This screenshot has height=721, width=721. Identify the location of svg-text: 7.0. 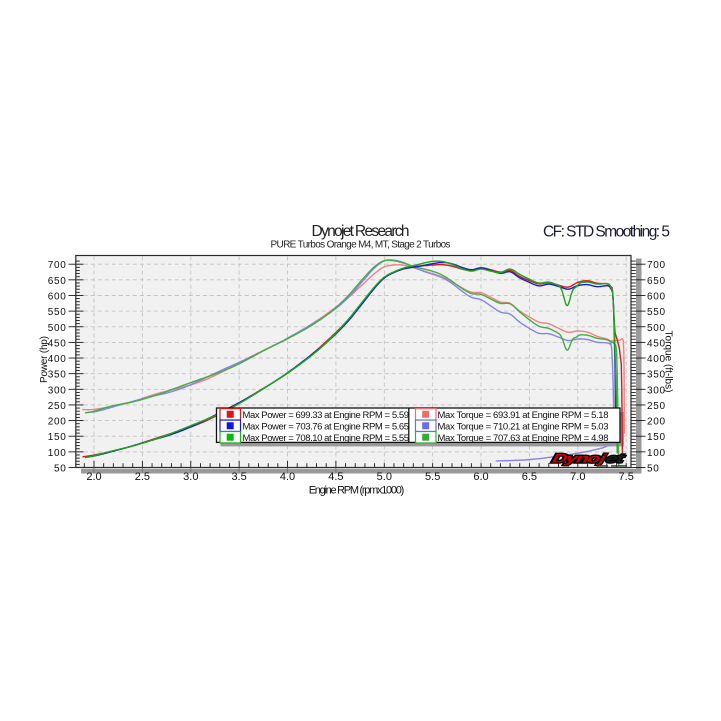
(577, 477).